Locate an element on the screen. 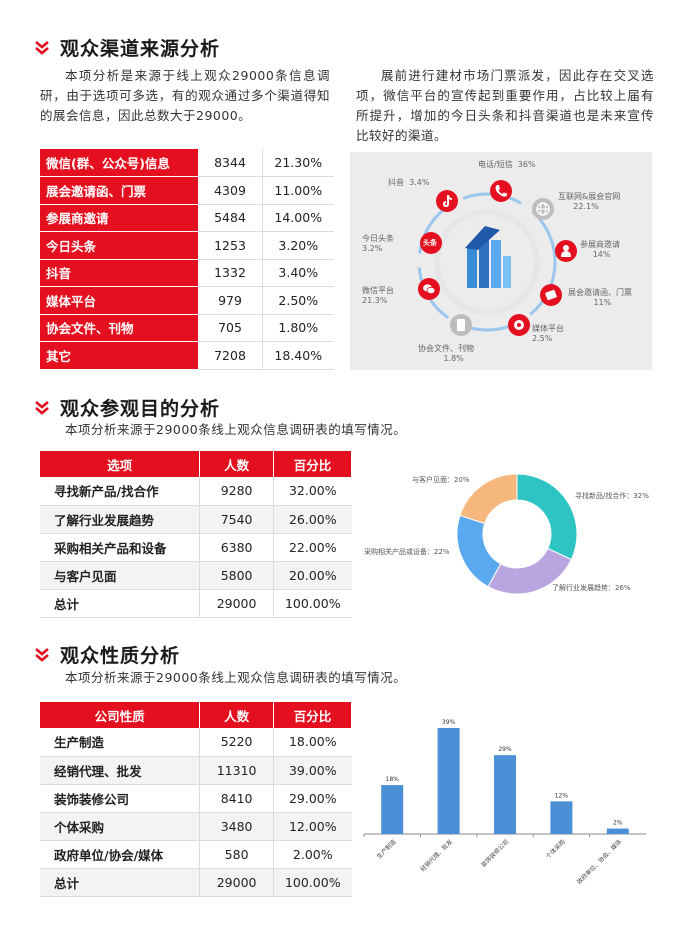 Image resolution: width=689 pixels, height=926 pixels. row-percent: 12.00% is located at coordinates (312, 826).